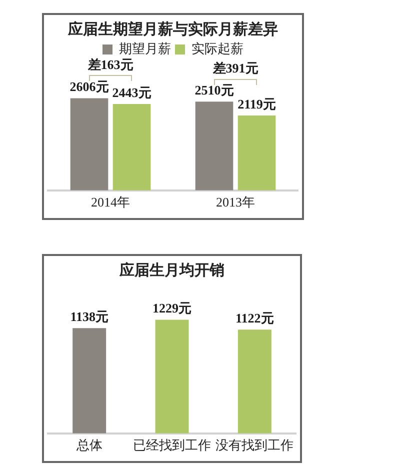 Image resolution: width=406 pixels, height=469 pixels. What do you see at coordinates (255, 318) in the screenshot?
I see `data-label: 1122元` at bounding box center [255, 318].